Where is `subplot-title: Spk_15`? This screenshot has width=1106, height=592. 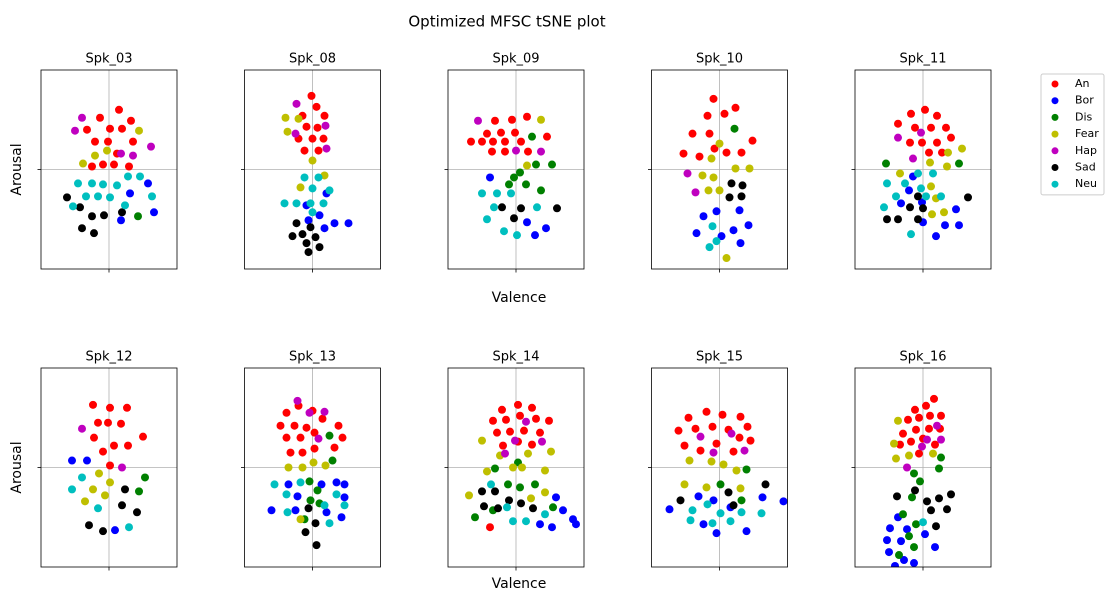 subplot-title: Spk_15 is located at coordinates (719, 357).